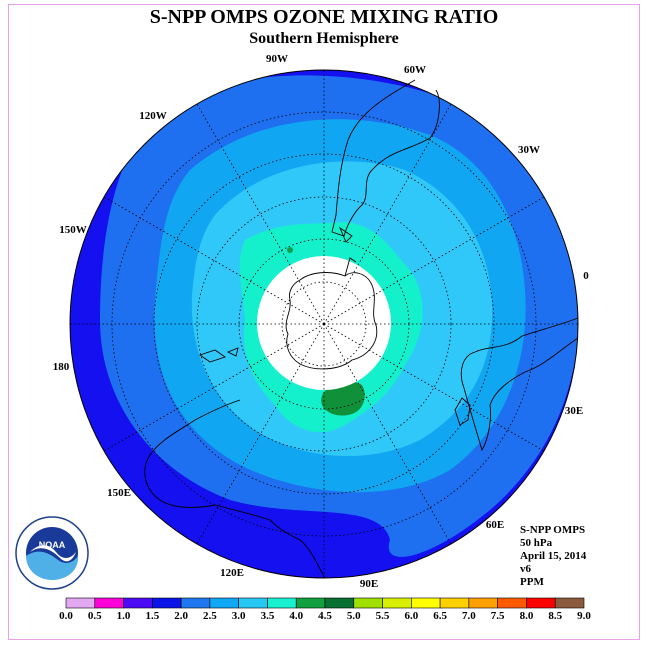 The width and height of the screenshot is (648, 648). What do you see at coordinates (153, 116) in the screenshot?
I see `lon-label-120w: 120W` at bounding box center [153, 116].